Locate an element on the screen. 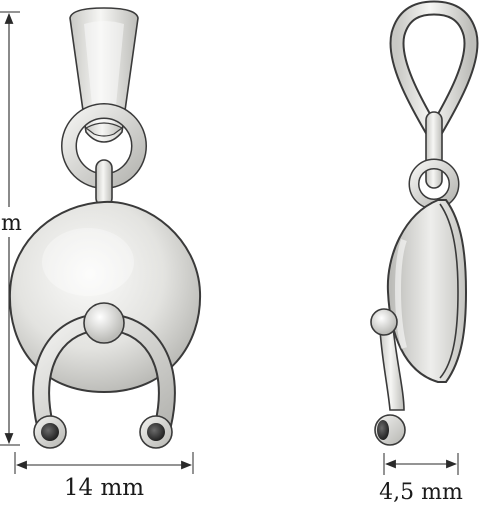 This screenshot has height=512, width=486. left-end-stone is located at coordinates (50, 432).